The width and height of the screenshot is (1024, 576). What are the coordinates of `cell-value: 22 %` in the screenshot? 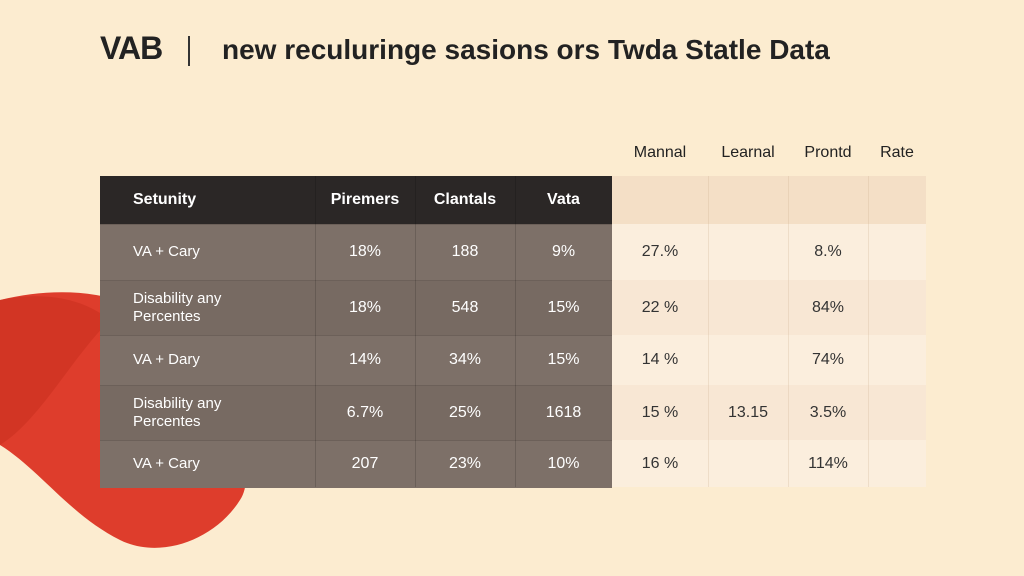 It's located at (660, 307).